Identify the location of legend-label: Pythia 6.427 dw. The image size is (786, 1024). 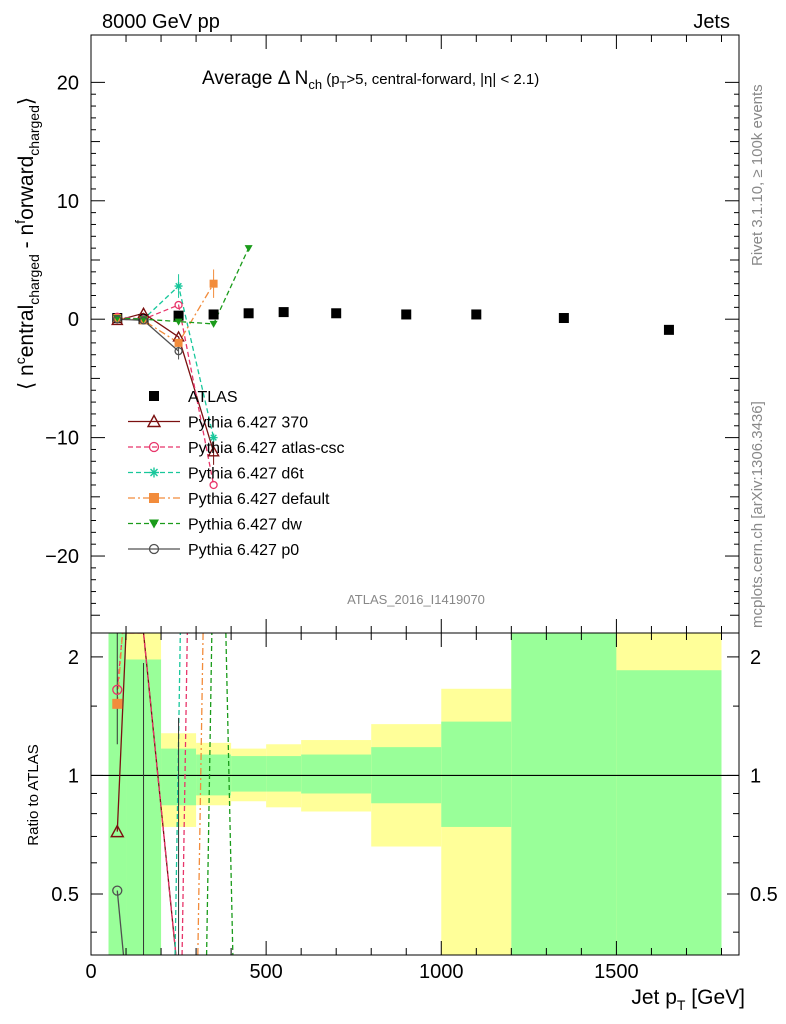
(245, 525).